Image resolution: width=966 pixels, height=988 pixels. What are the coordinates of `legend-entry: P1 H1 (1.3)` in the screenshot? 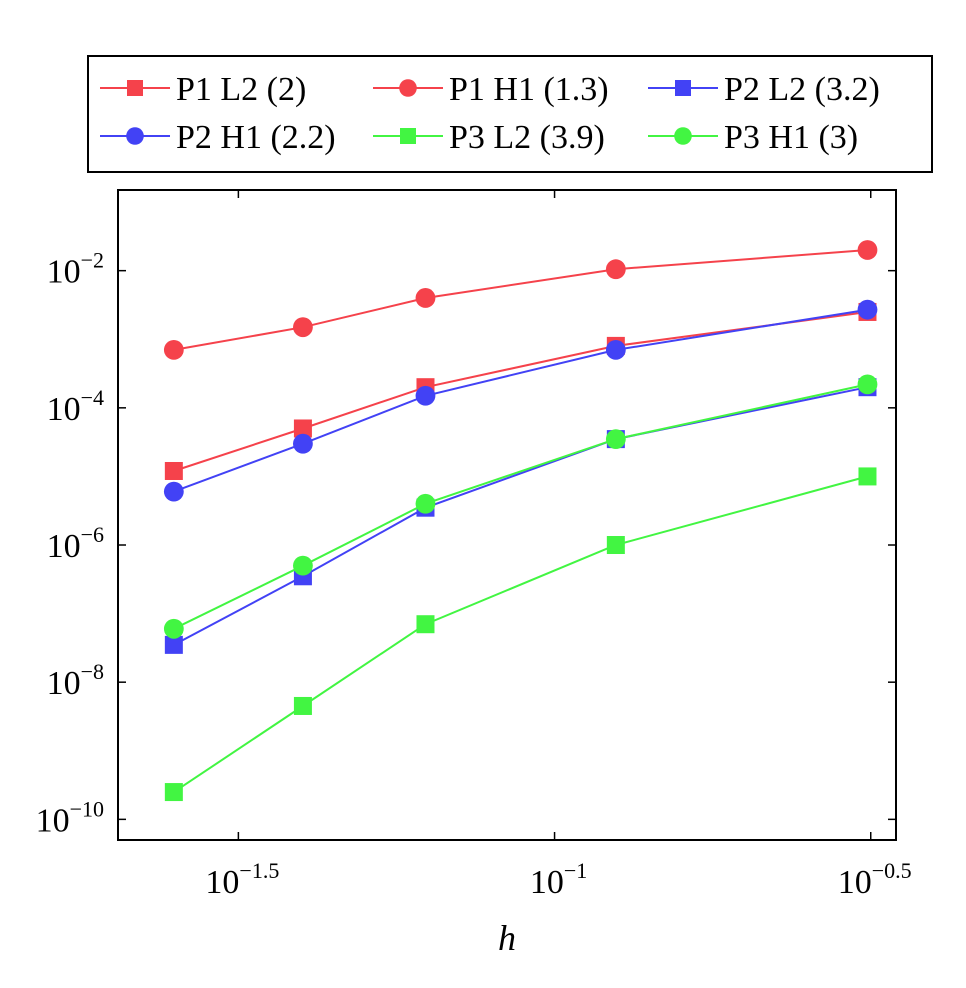 It's located at (491, 89).